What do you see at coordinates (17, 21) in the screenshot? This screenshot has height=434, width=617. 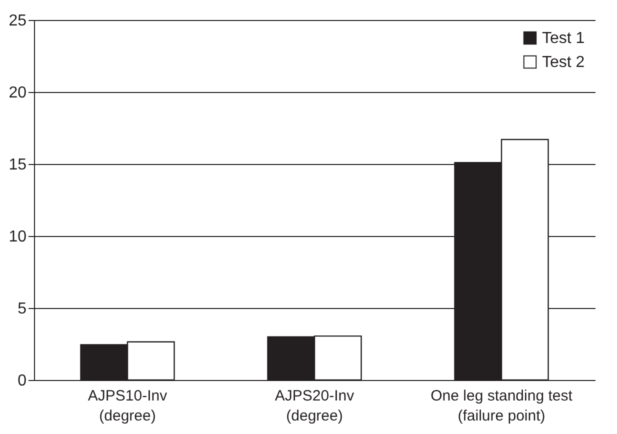 I see `y-tick-label: 25` at bounding box center [17, 21].